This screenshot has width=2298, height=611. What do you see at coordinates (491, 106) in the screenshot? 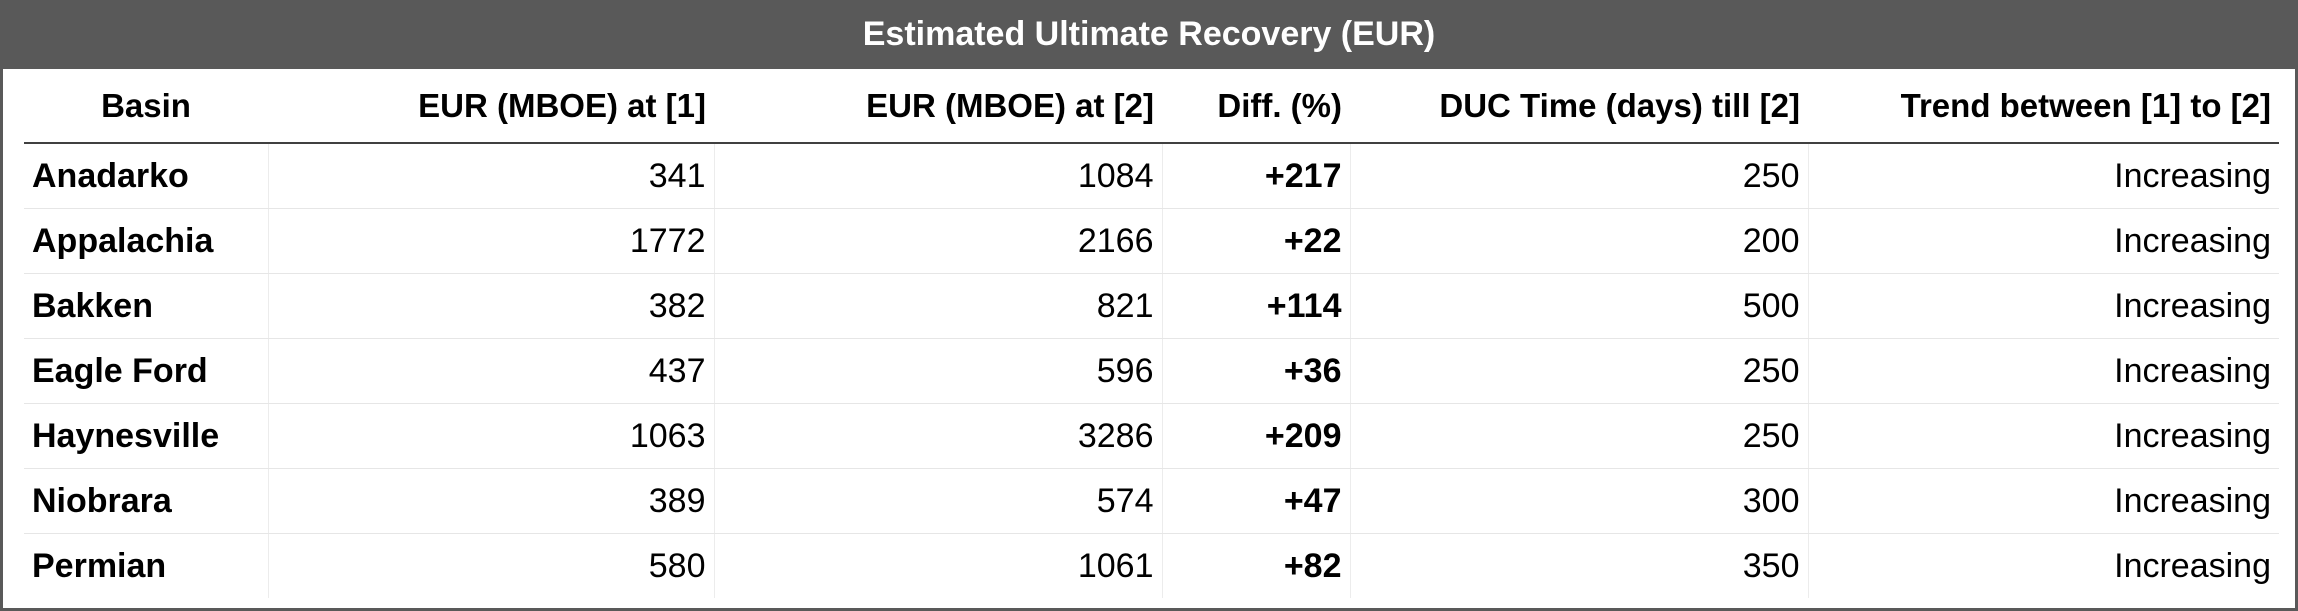
I see `column-header-eur-1: EUR (MBOE) at [1]` at bounding box center [491, 106].